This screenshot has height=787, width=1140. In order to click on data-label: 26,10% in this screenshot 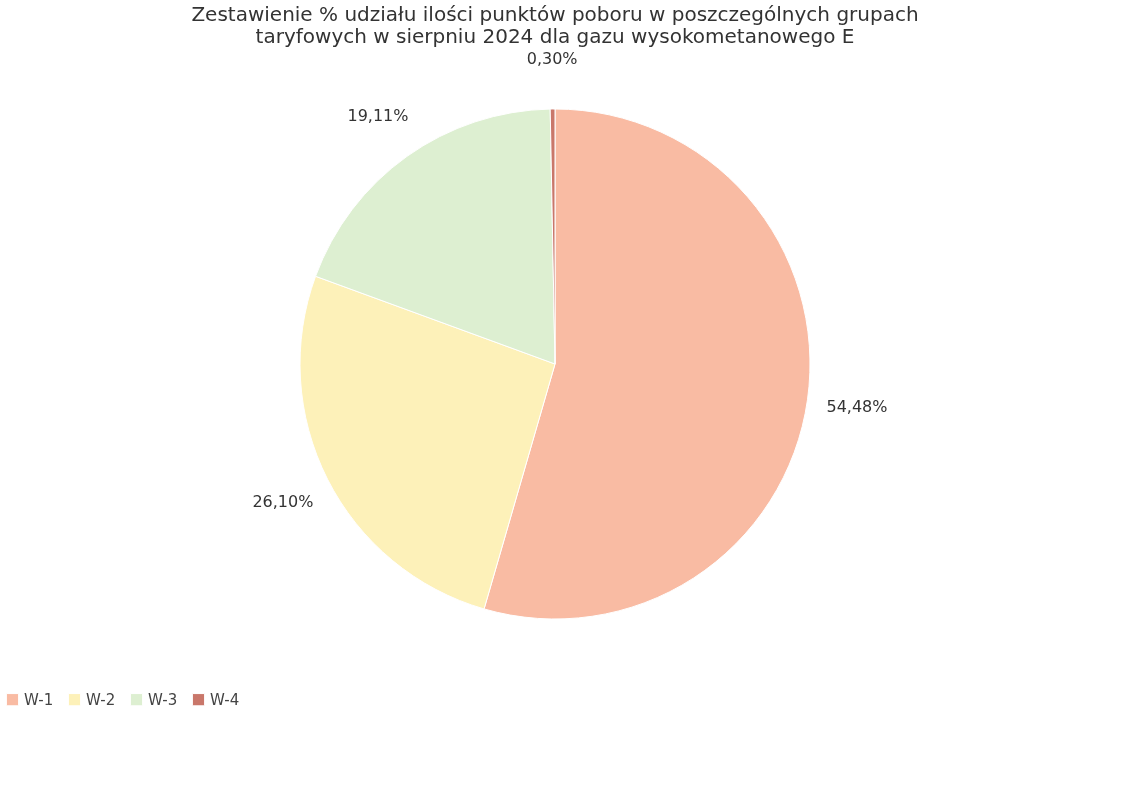, I will do `click(283, 501)`.